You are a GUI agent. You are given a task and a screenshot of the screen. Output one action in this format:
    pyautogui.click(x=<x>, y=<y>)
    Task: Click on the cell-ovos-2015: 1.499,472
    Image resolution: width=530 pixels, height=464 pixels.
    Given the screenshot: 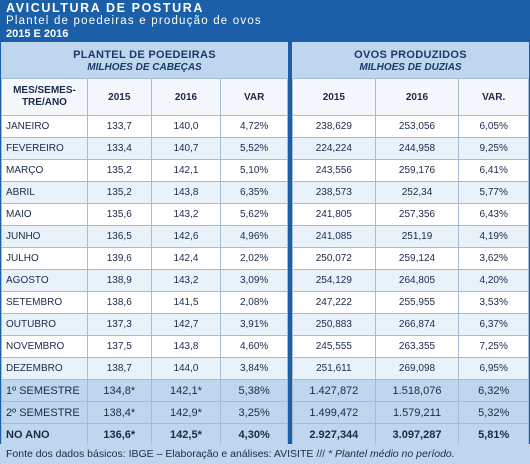 What is the action you would take?
    pyautogui.click(x=334, y=412)
    